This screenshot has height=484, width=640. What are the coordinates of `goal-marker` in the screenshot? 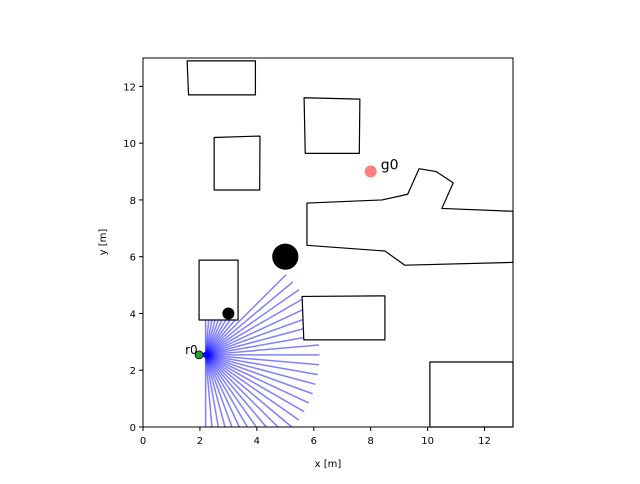 It's located at (370, 171).